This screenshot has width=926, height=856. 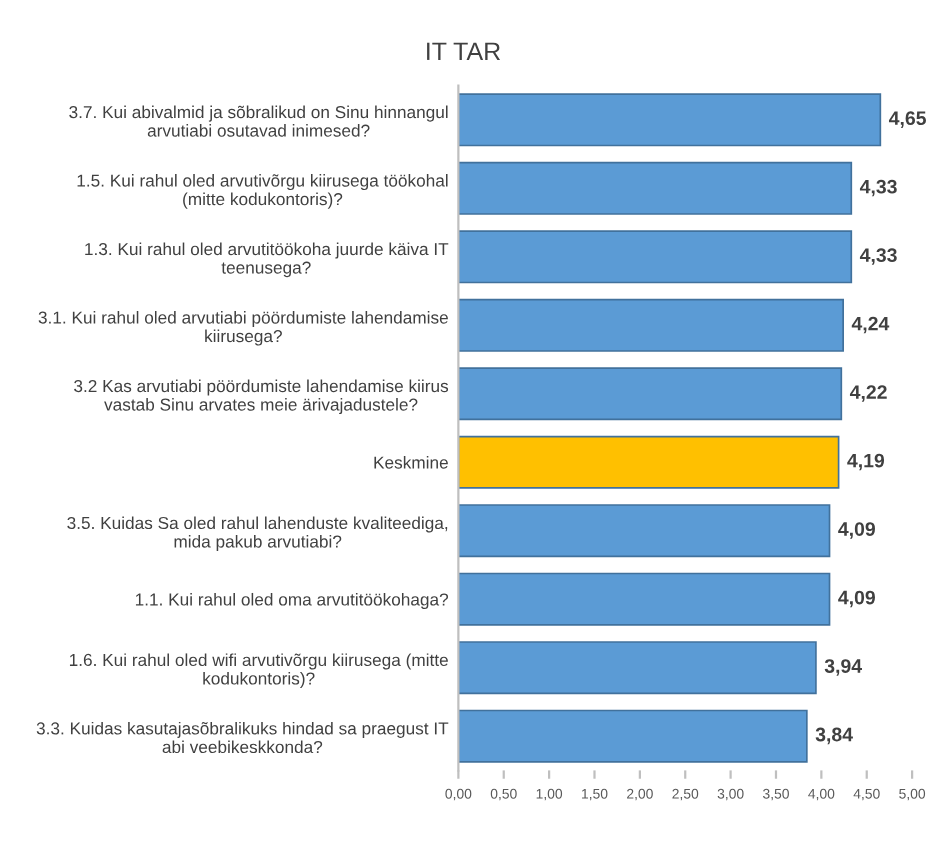 I want to click on data-label: 4,22, so click(x=868, y=393).